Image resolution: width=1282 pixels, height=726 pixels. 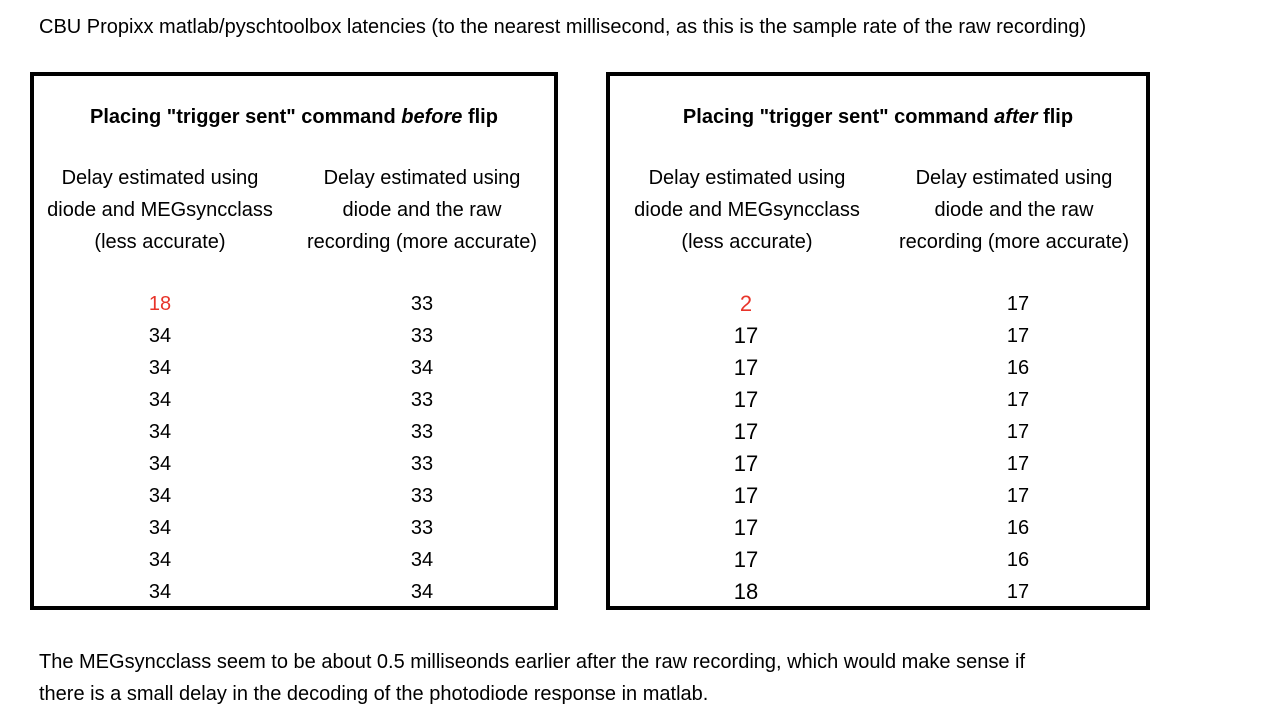 What do you see at coordinates (746, 303) in the screenshot?
I see `value-cell: 2` at bounding box center [746, 303].